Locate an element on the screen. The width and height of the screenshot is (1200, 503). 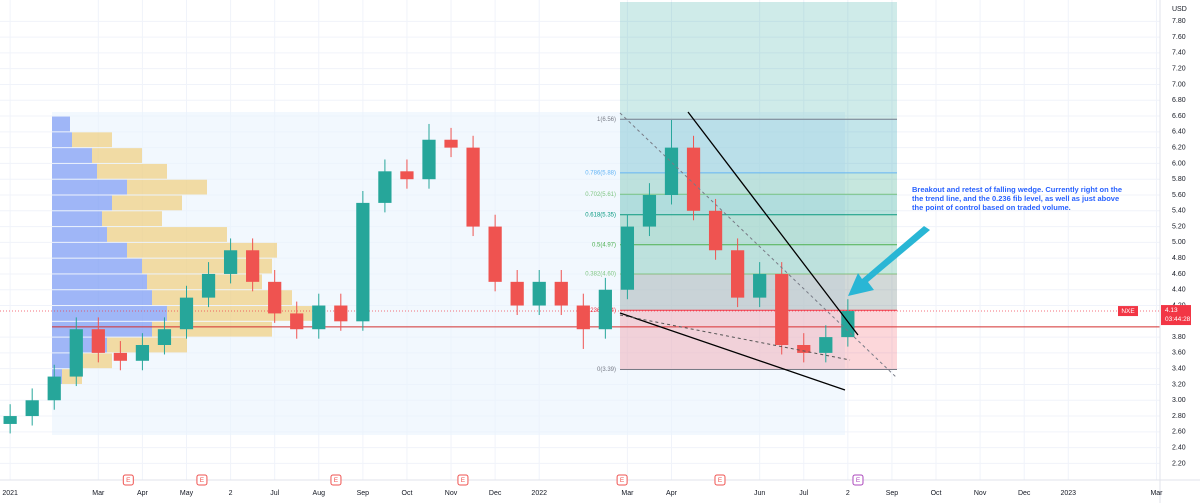
y-tick-label: 3.80 is located at coordinates (1179, 337).